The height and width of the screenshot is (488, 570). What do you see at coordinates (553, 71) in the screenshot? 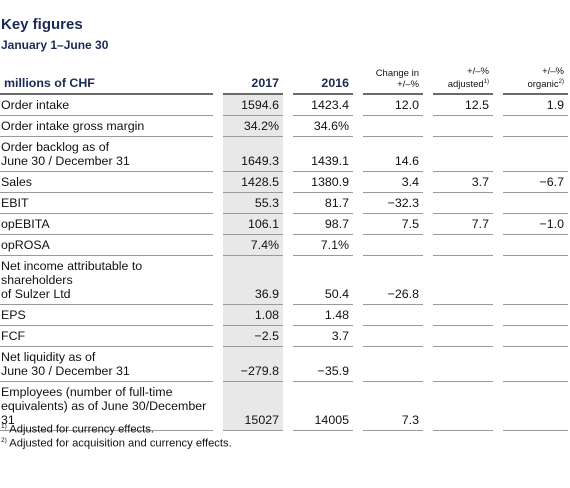
I see `header-organic-line1: +/–%` at bounding box center [553, 71].